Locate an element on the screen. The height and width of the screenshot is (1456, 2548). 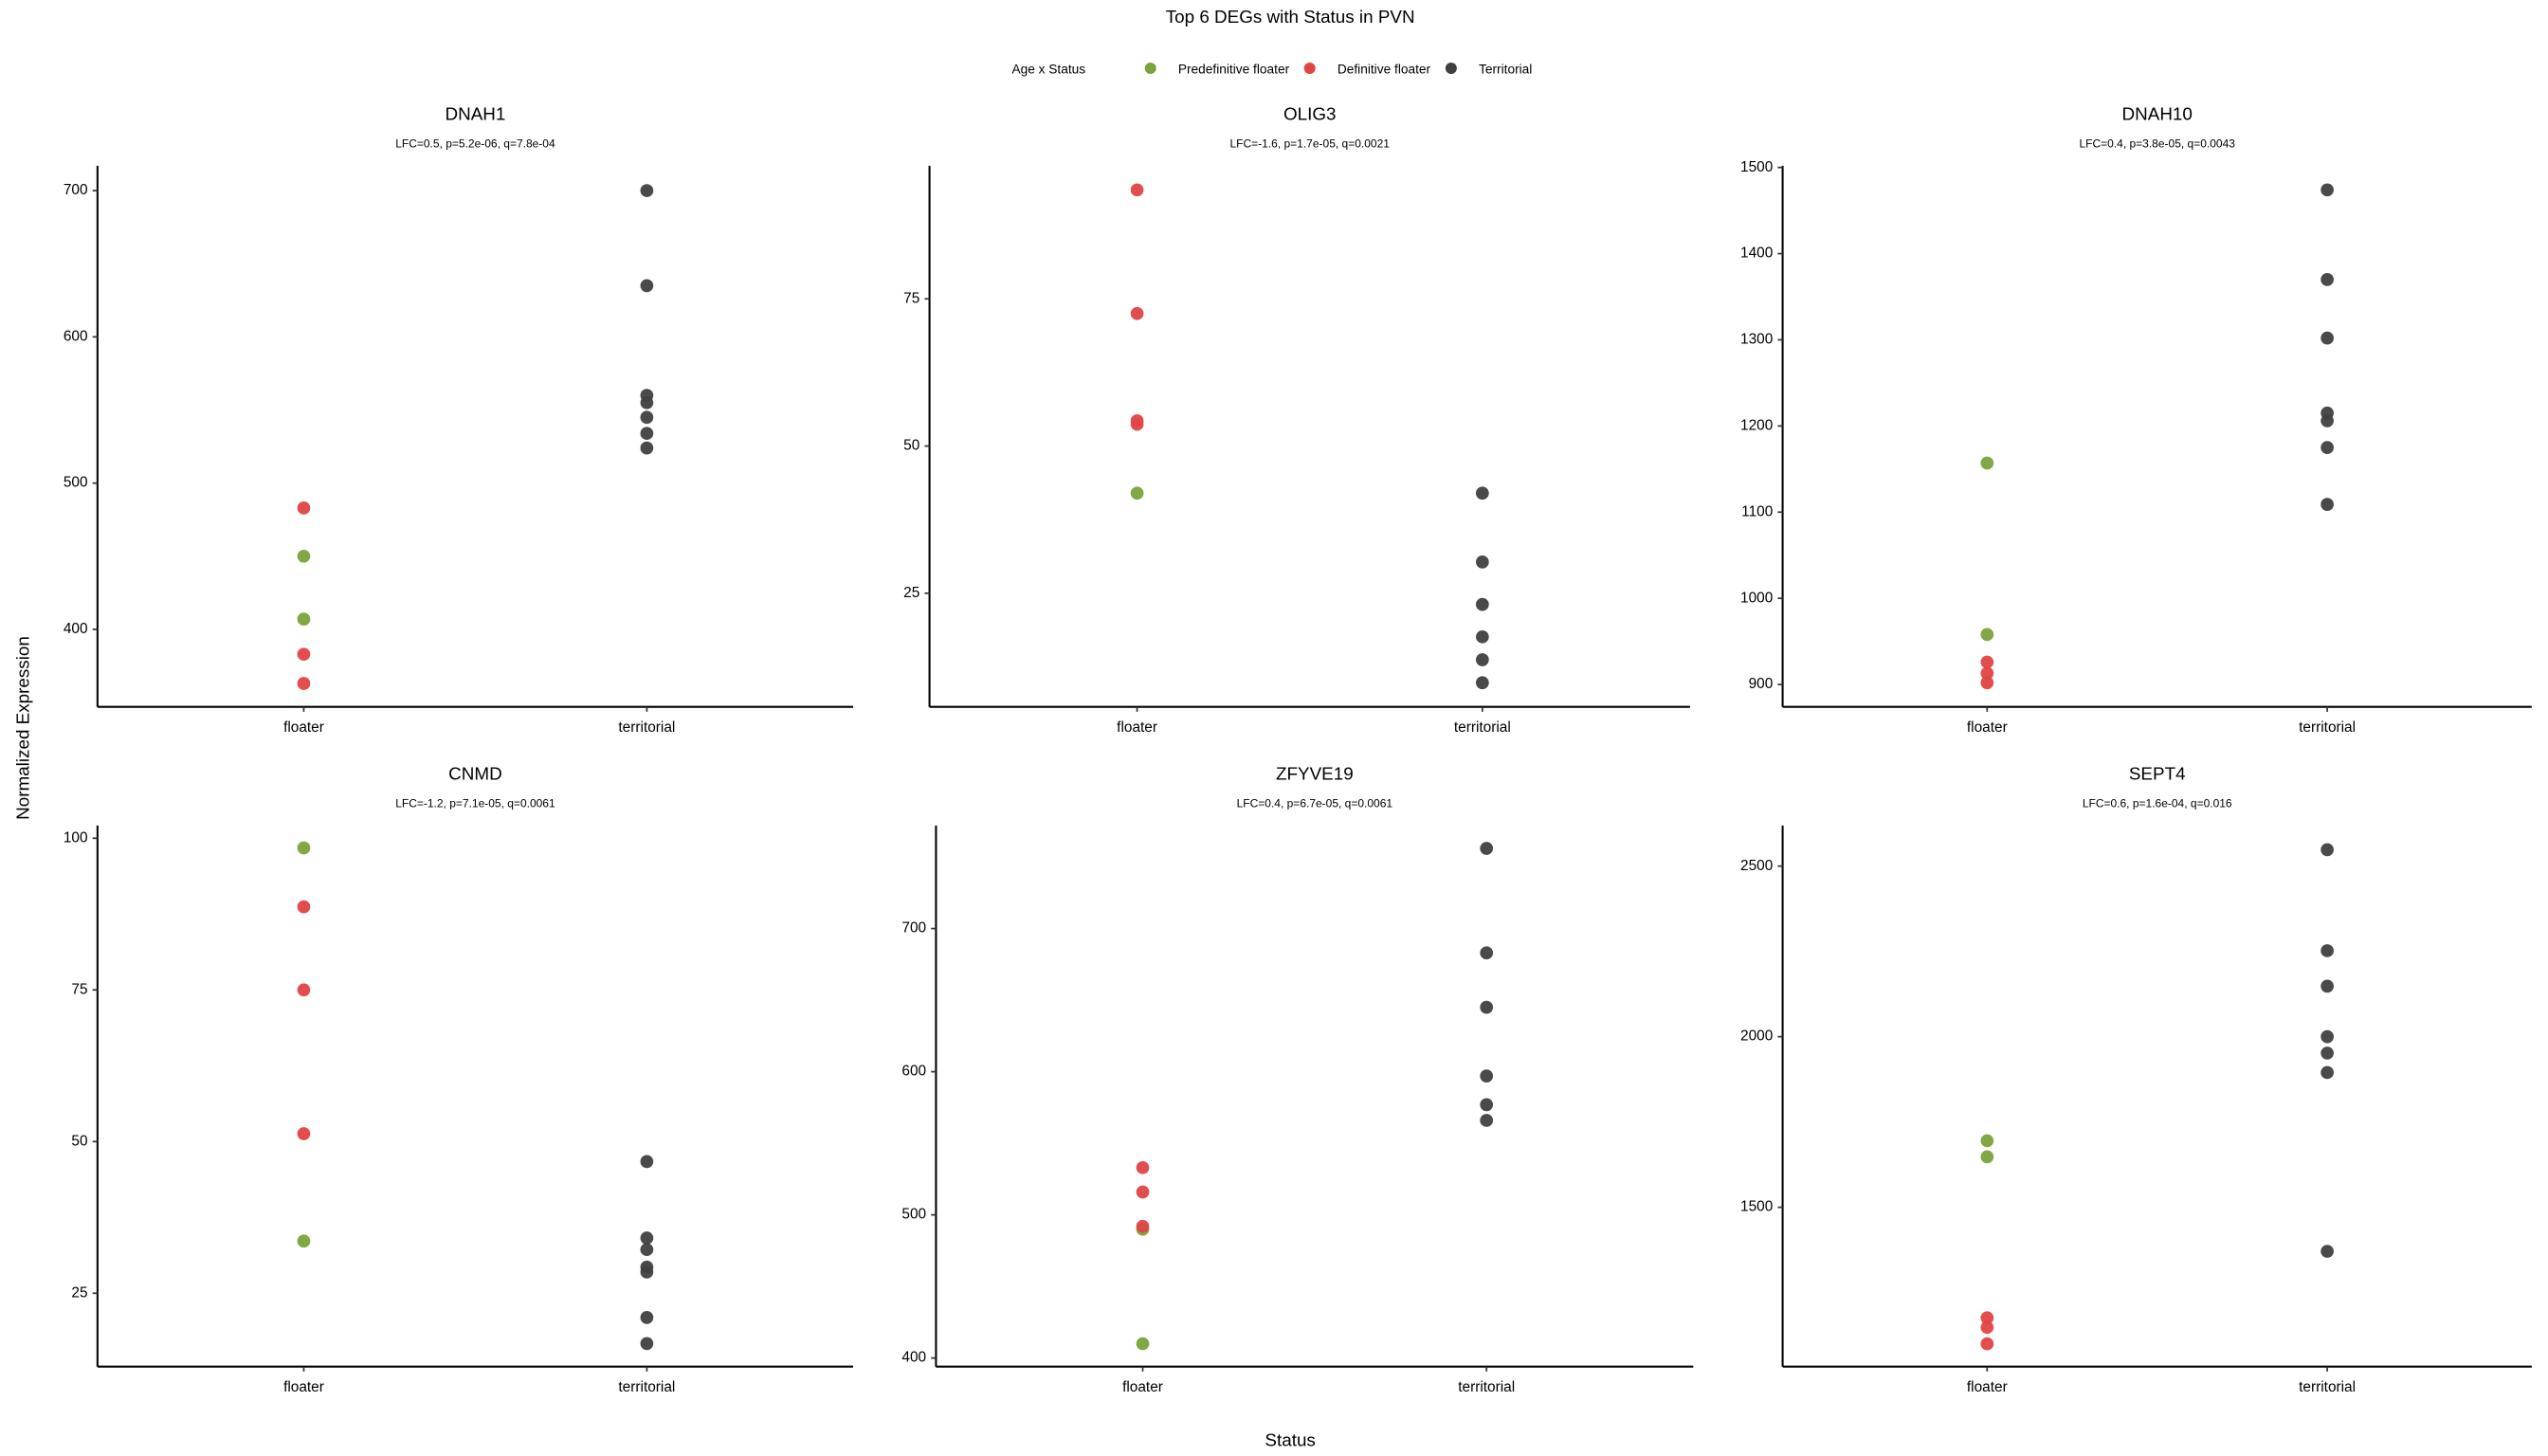
y-tick-label: 100 is located at coordinates (76, 837).